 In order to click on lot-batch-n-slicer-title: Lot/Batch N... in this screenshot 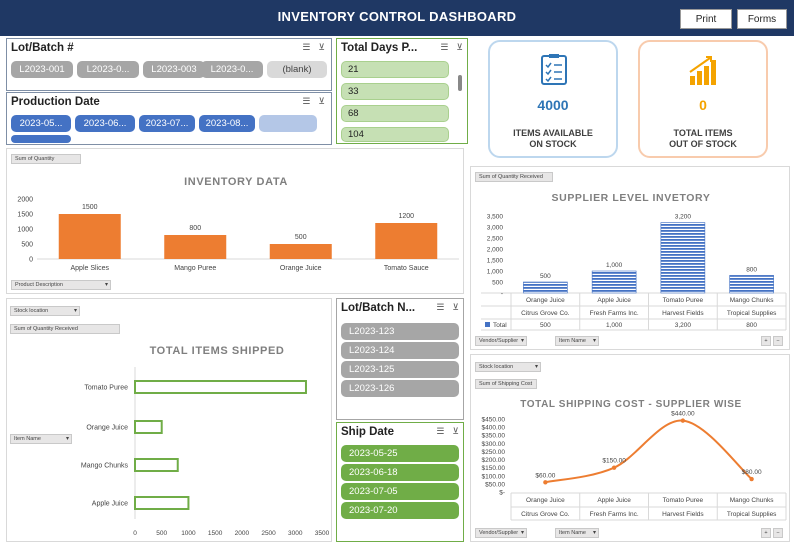, I will do `click(378, 308)`.